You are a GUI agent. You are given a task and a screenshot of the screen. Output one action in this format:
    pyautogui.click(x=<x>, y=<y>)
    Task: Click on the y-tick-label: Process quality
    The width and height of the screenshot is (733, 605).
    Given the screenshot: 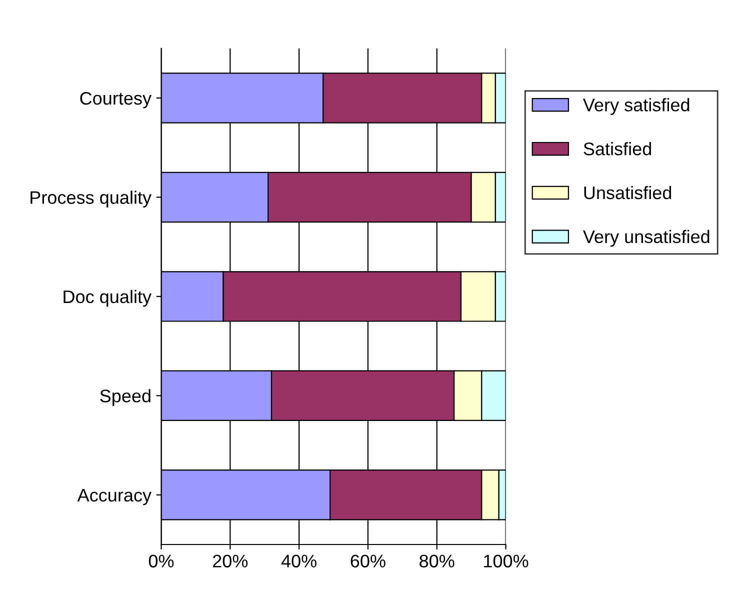 What is the action you would take?
    pyautogui.click(x=91, y=199)
    